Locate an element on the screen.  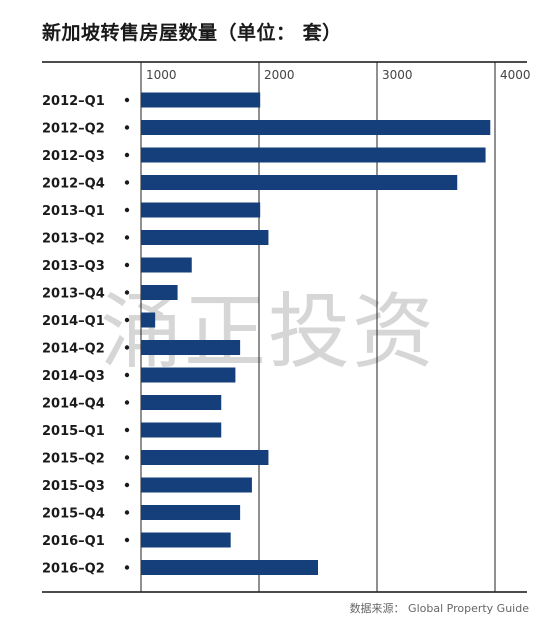
category-label: 2013–Q3 is located at coordinates (73, 266).